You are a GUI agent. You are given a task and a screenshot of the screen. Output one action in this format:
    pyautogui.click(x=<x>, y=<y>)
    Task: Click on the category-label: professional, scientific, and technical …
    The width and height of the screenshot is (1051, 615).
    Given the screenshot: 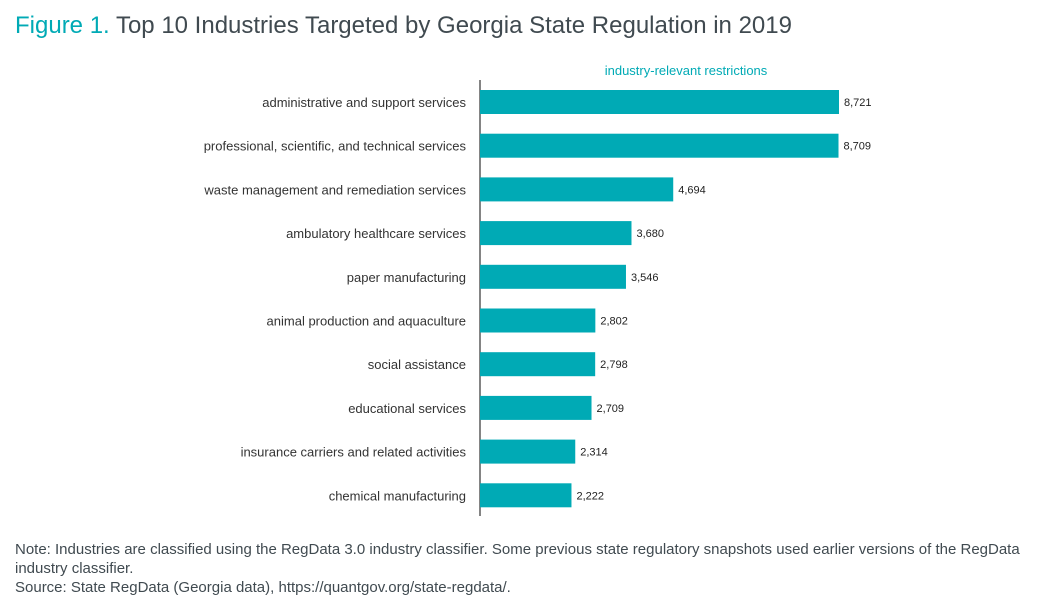 What is the action you would take?
    pyautogui.click(x=335, y=146)
    